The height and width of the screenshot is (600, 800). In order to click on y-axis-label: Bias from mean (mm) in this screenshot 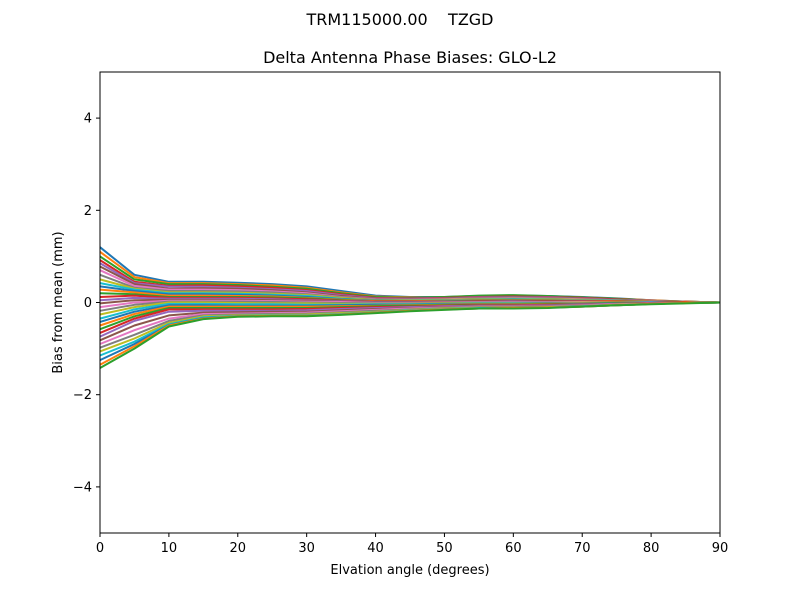, I will do `click(58, 302)`.